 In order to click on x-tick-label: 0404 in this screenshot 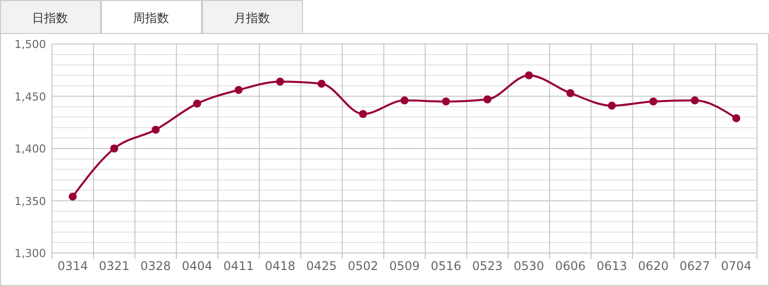, I will do `click(197, 266)`.